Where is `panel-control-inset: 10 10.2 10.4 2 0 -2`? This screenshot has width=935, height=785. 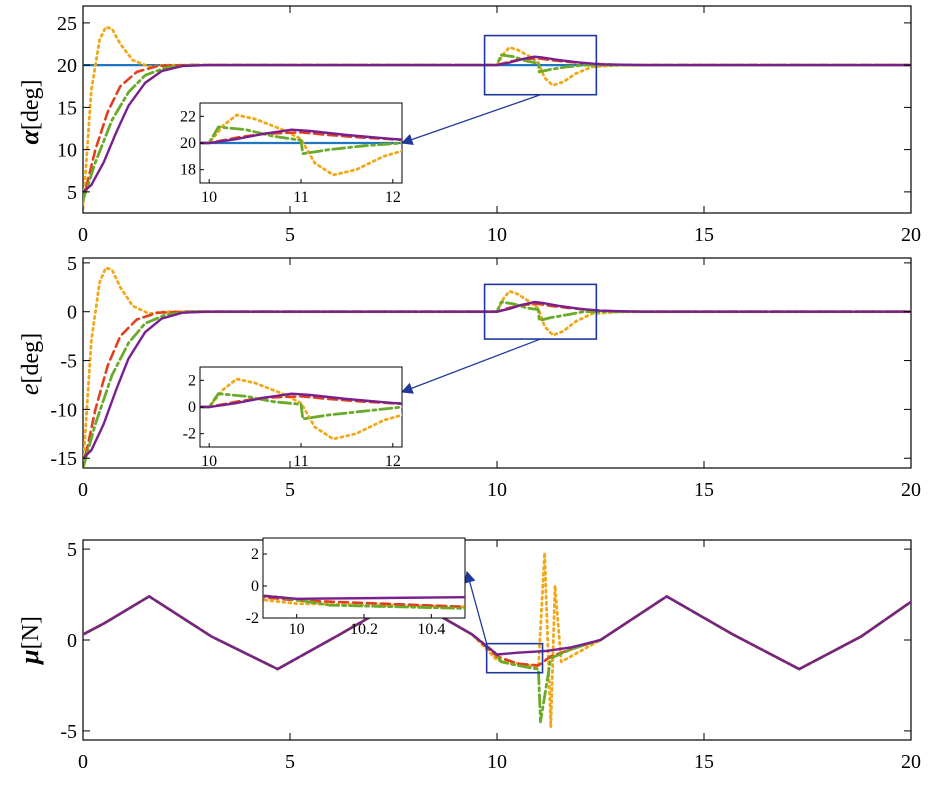
panel-control-inset: 10 10.2 10.4 2 0 -2 is located at coordinates (356, 587).